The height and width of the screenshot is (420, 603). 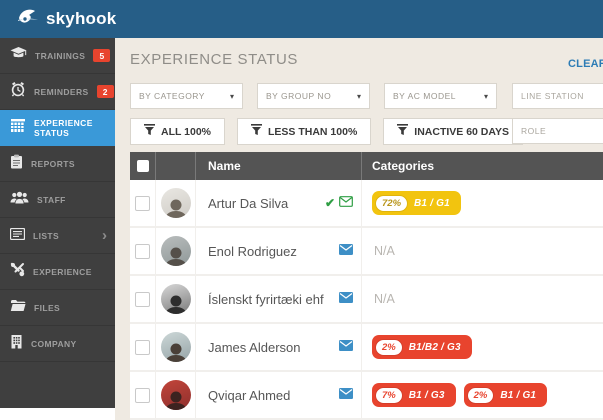 What do you see at coordinates (248, 203) in the screenshot?
I see `person-name: Artur Da Silva` at bounding box center [248, 203].